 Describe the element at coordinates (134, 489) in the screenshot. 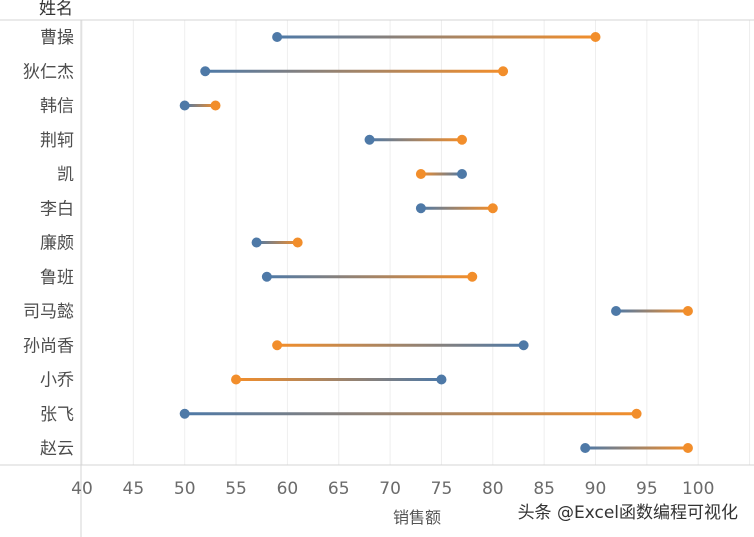

I see `x-tick-label: 45` at that location.